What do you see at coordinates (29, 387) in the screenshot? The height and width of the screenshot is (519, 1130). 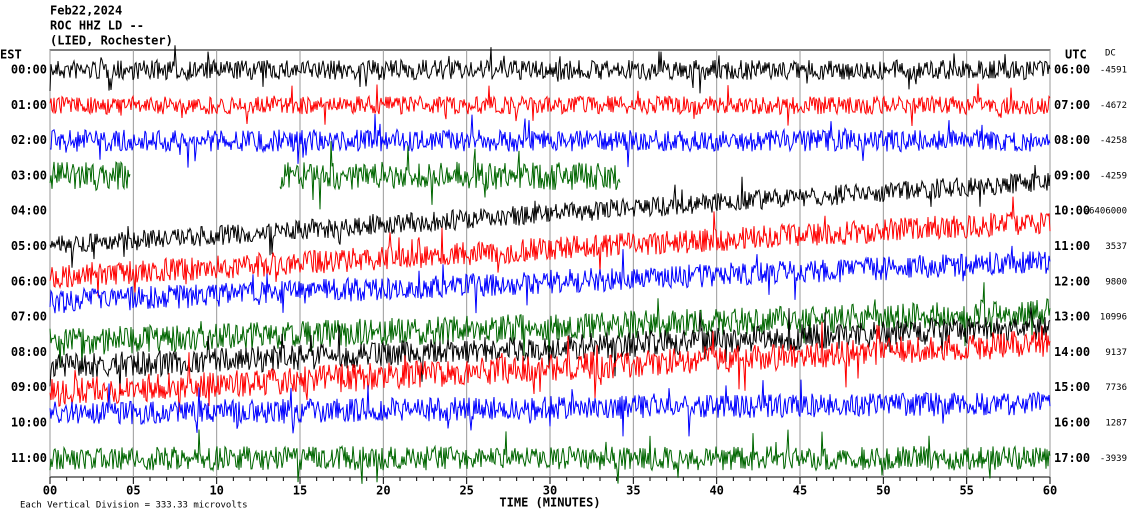 I see `est-label: 09:00` at bounding box center [29, 387].